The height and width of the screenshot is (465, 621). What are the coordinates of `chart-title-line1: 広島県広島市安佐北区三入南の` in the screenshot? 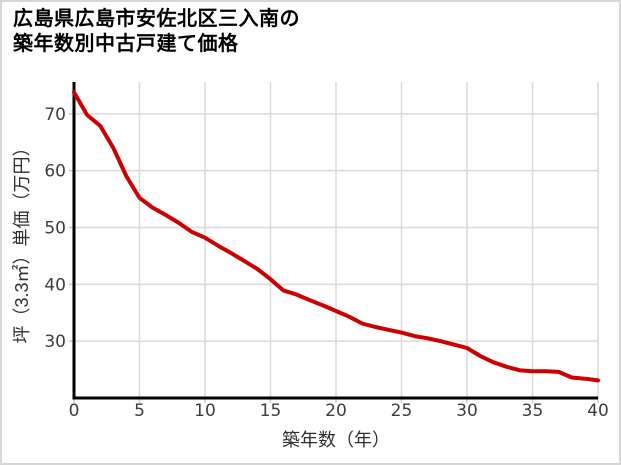 It's located at (156, 19).